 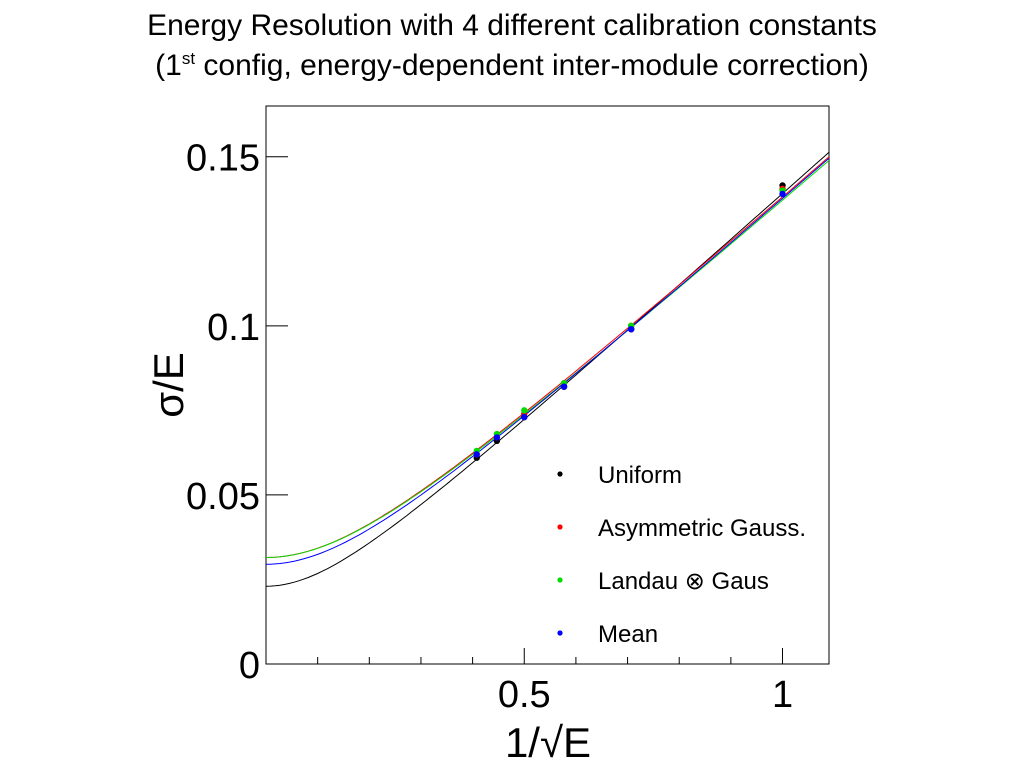 What do you see at coordinates (628, 634) in the screenshot?
I see `legend-label: Mean` at bounding box center [628, 634].